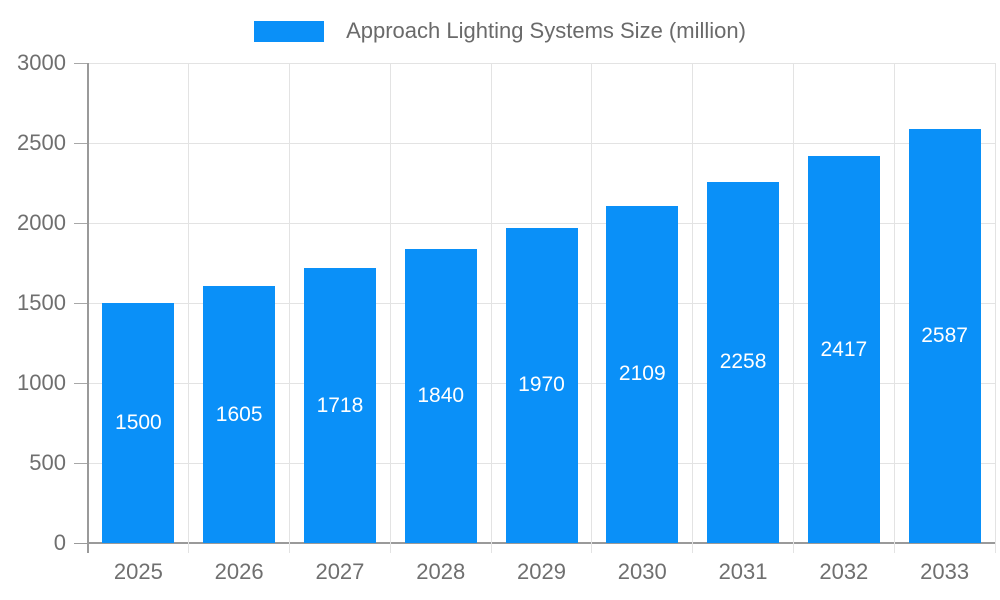  What do you see at coordinates (945, 571) in the screenshot?
I see `x-axis-label: 2033` at bounding box center [945, 571].